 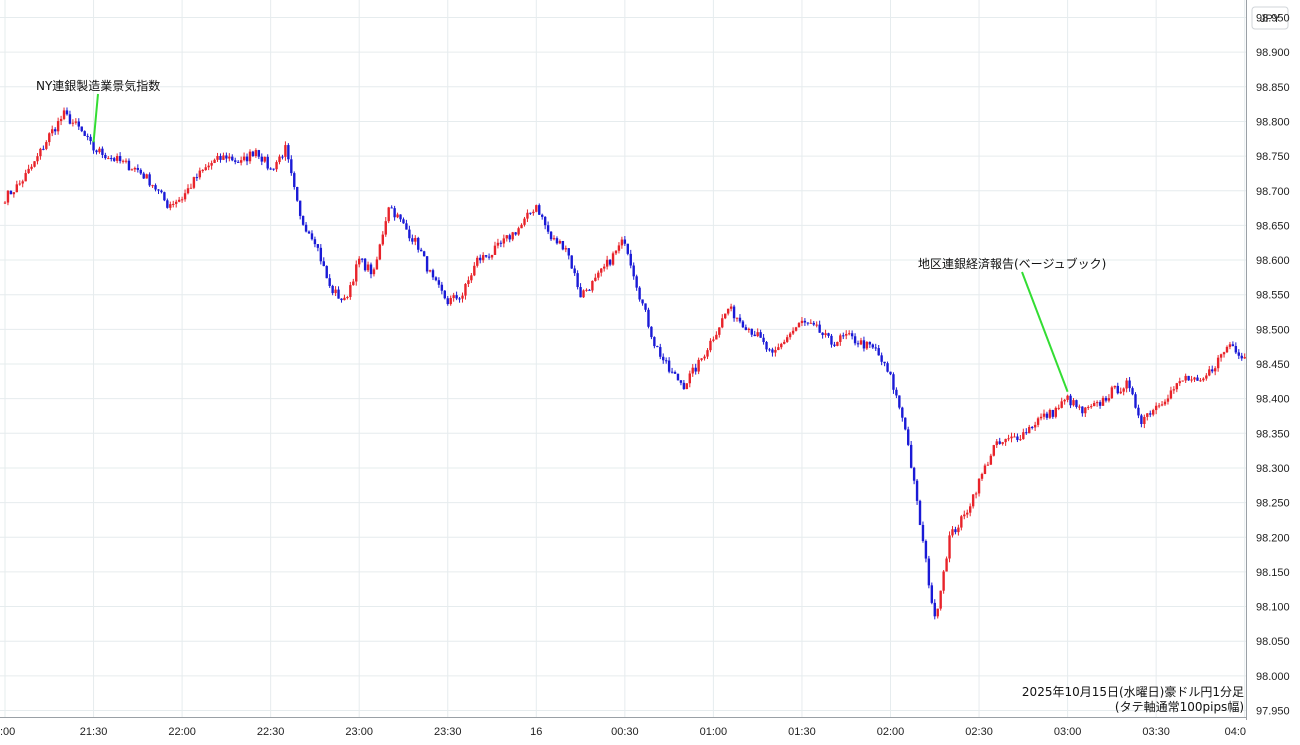 What do you see at coordinates (1270, 18) in the screenshot?
I see `currency-badge` at bounding box center [1270, 18].